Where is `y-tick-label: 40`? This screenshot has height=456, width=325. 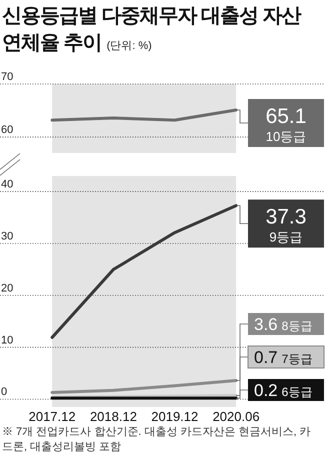
y-tick-label: 40 is located at coordinates (7, 184).